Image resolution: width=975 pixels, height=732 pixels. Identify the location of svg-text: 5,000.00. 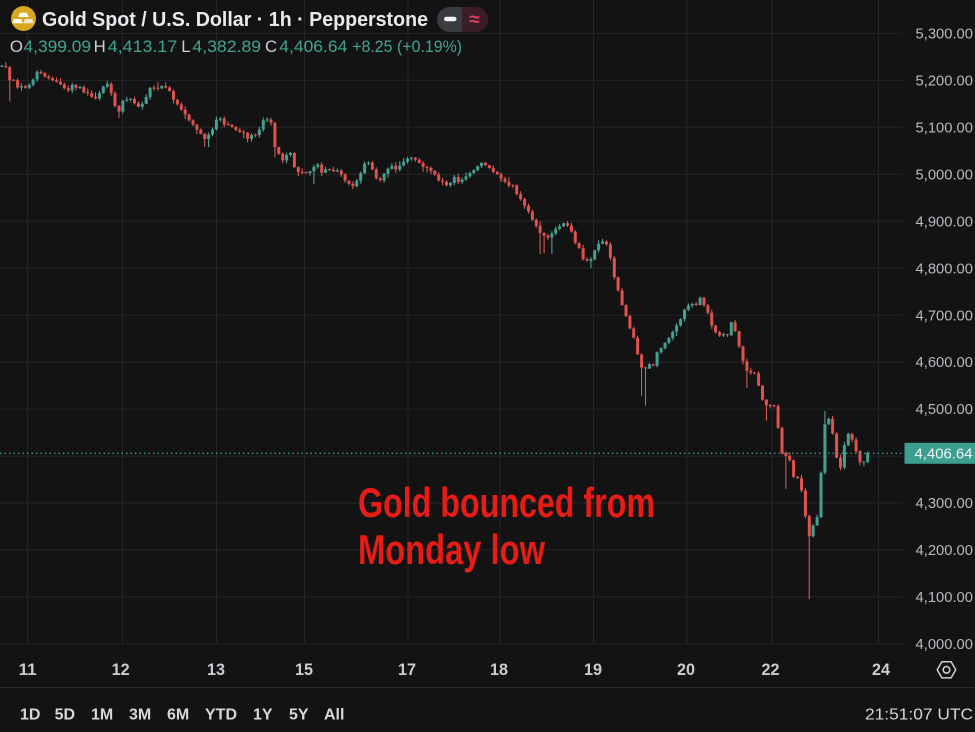
(945, 175).